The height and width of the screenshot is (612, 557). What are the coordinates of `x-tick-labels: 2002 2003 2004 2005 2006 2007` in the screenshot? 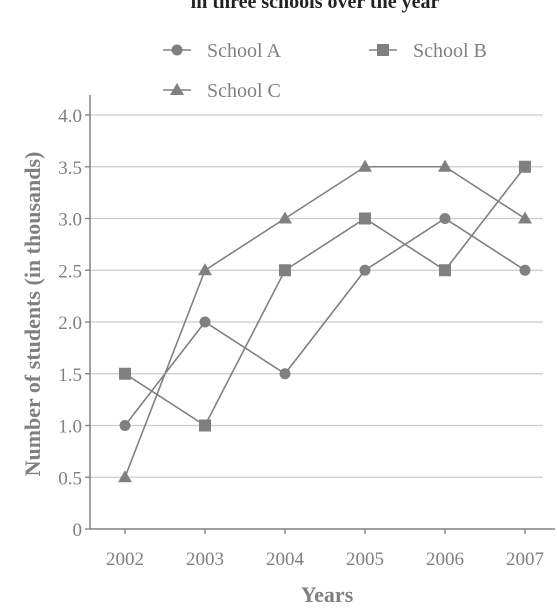 It's located at (325, 559).